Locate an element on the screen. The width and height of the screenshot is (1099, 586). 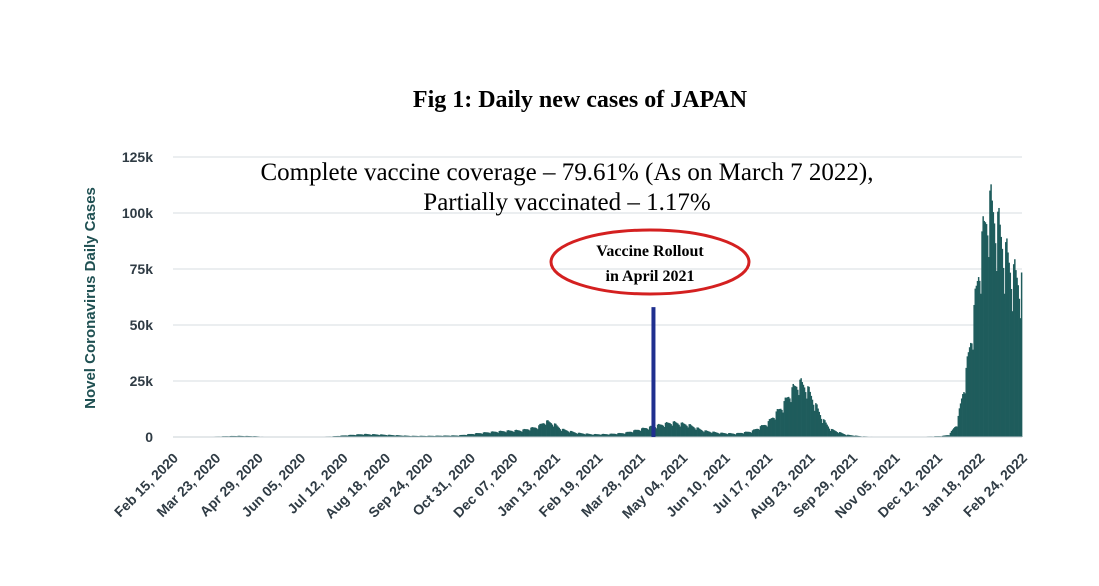
vaccine-coverage-annotation-line2: Partially vaccinated – 1.17% is located at coordinates (566, 202).